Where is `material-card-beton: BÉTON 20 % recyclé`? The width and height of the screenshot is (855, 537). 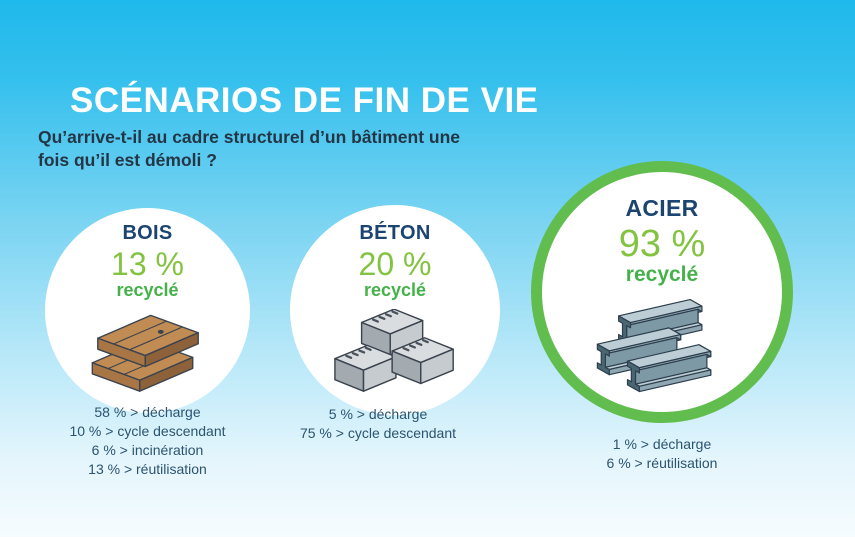
material-card-beton: BÉTON 20 % recyclé is located at coordinates (395, 310).